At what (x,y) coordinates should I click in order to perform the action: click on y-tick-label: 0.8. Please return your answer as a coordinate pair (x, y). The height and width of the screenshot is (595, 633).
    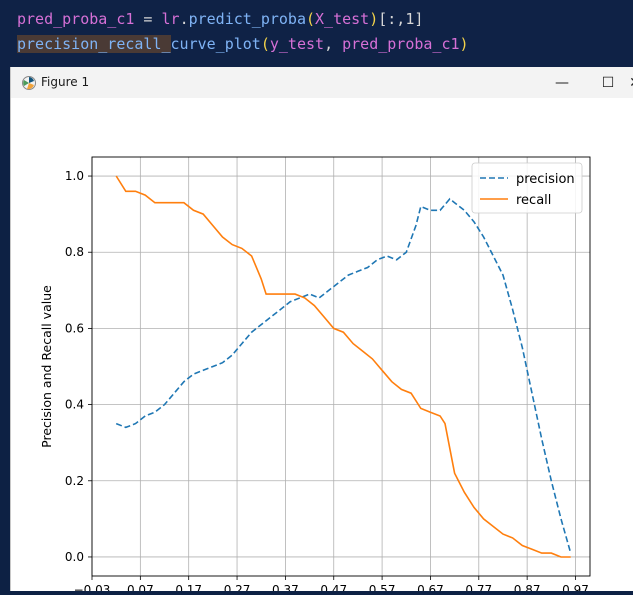
    Looking at the image, I should click on (74, 252).